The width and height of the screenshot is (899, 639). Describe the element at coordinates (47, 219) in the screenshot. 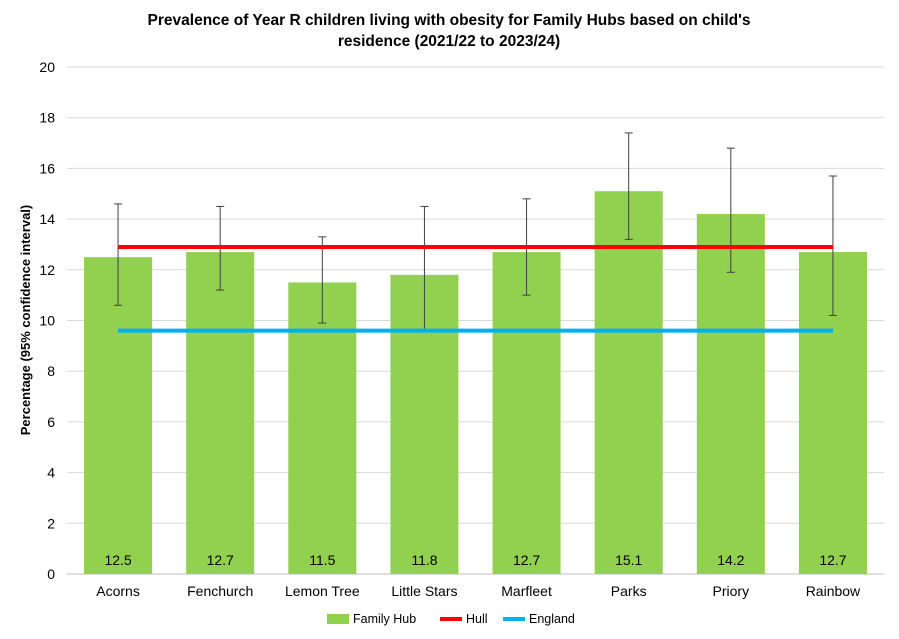

I see `y-tick-label: 14` at that location.